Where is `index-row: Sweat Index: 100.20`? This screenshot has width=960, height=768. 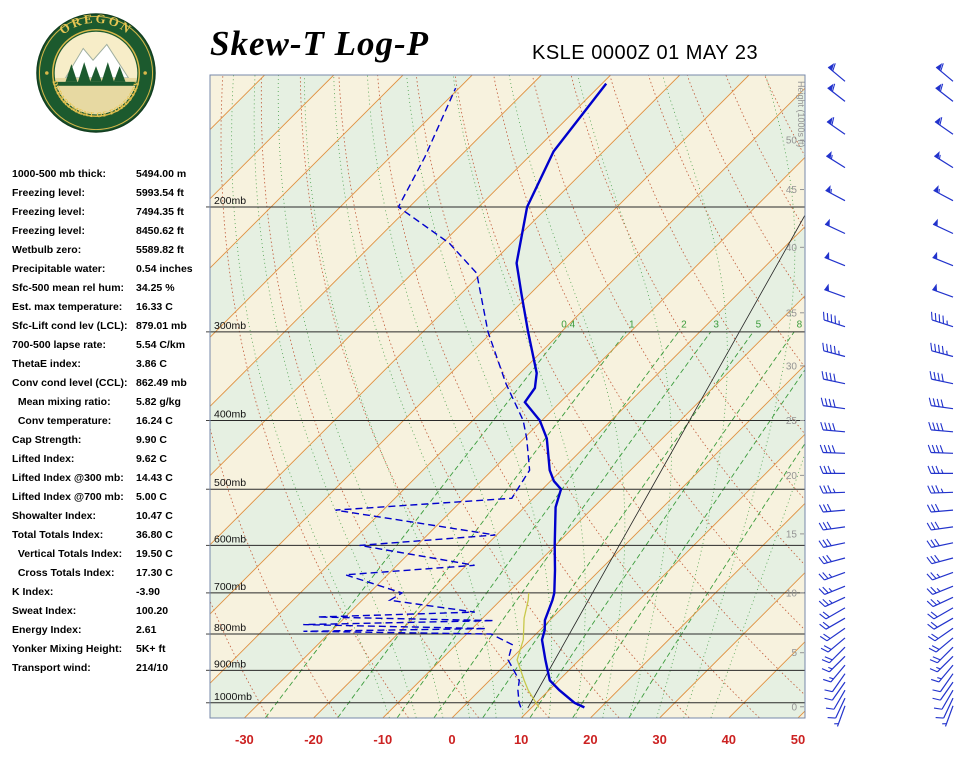
index-row: Sweat Index: 100.20 is located at coordinates (112, 614).